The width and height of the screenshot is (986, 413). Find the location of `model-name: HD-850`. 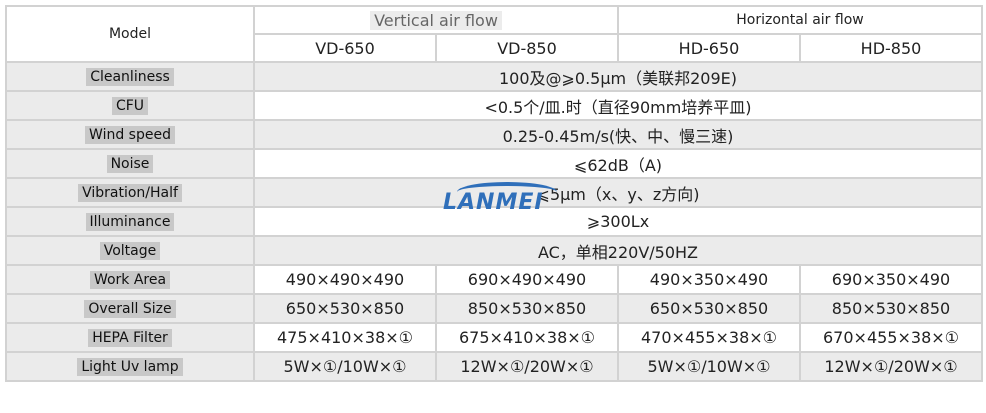

model-name: HD-850 is located at coordinates (891, 48).